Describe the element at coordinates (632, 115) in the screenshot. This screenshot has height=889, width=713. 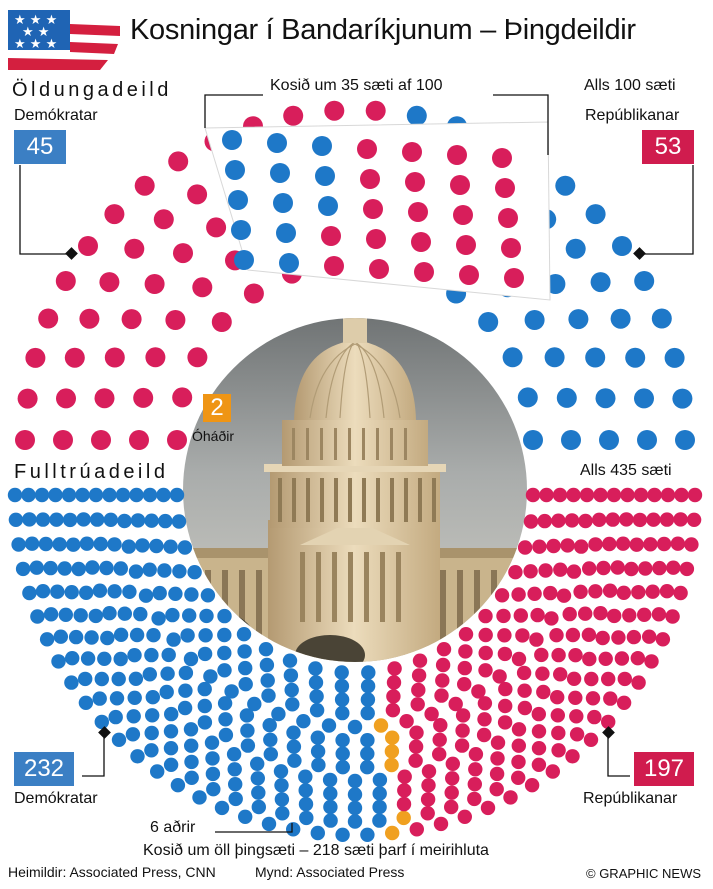
I see `senate-rep-label: Repúblikanar` at that location.